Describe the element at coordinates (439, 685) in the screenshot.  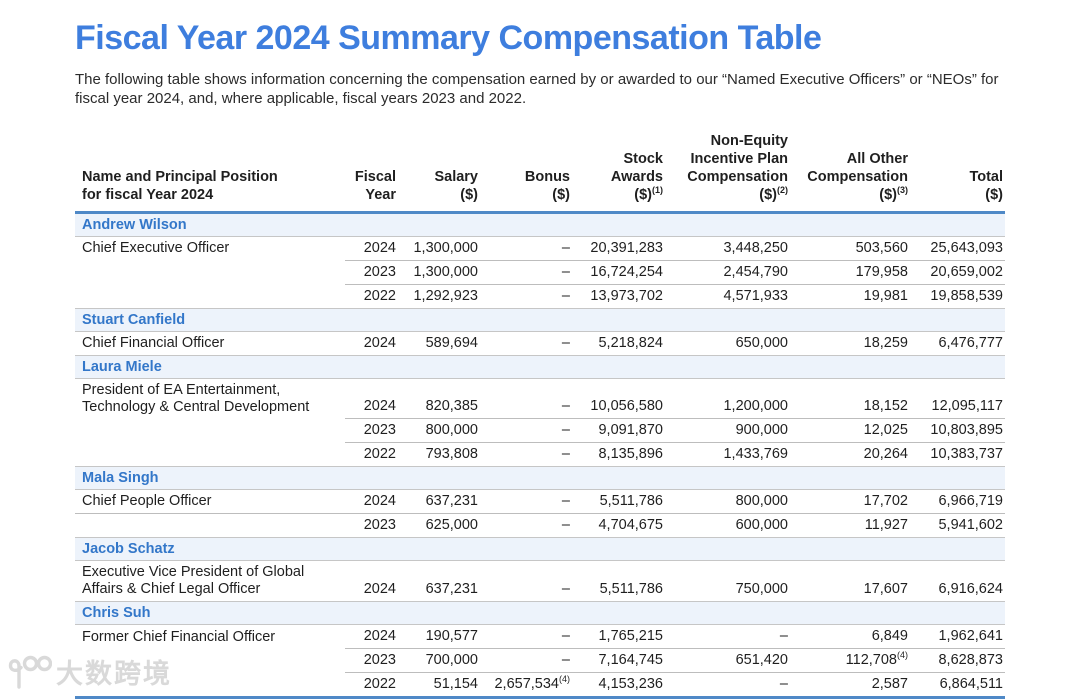
I see `cell-salary: 51,154` at that location.